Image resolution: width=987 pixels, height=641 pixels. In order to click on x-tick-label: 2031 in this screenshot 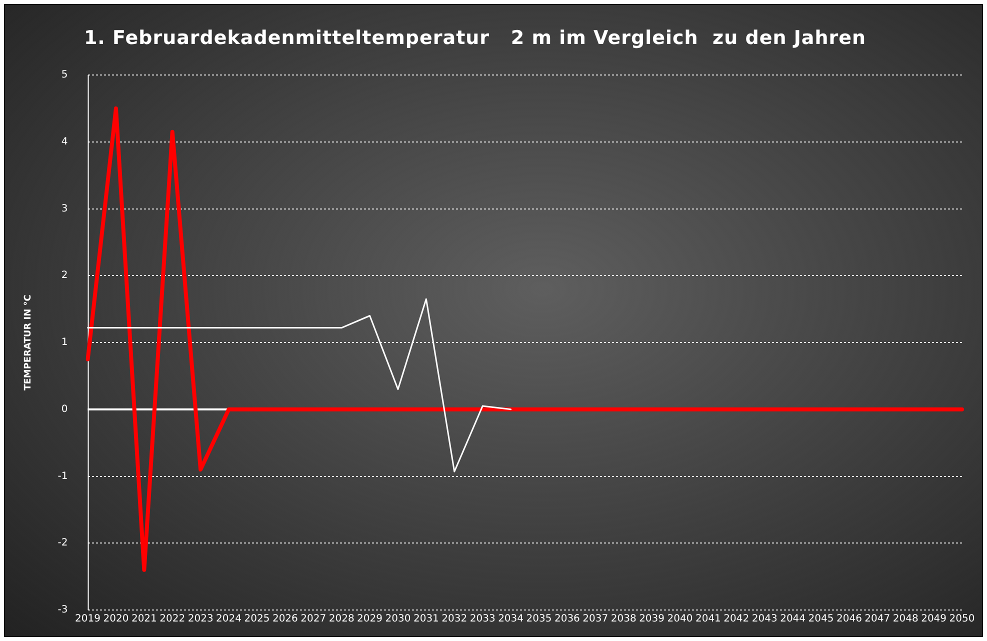, I will do `click(426, 619)`.